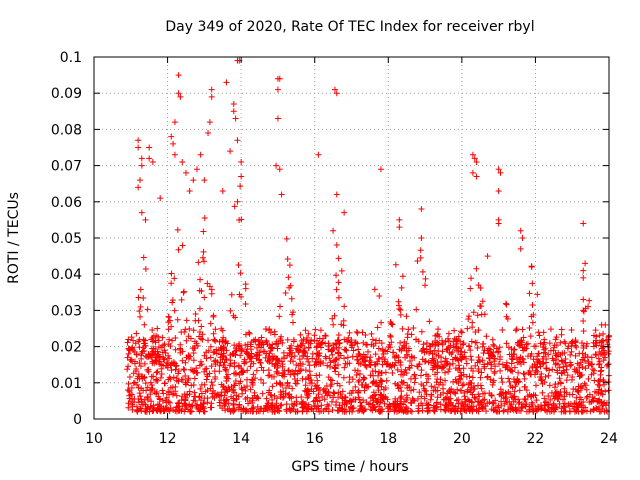 Image resolution: width=640 pixels, height=480 pixels. I want to click on y-tick-label: 0.02, so click(66, 348).